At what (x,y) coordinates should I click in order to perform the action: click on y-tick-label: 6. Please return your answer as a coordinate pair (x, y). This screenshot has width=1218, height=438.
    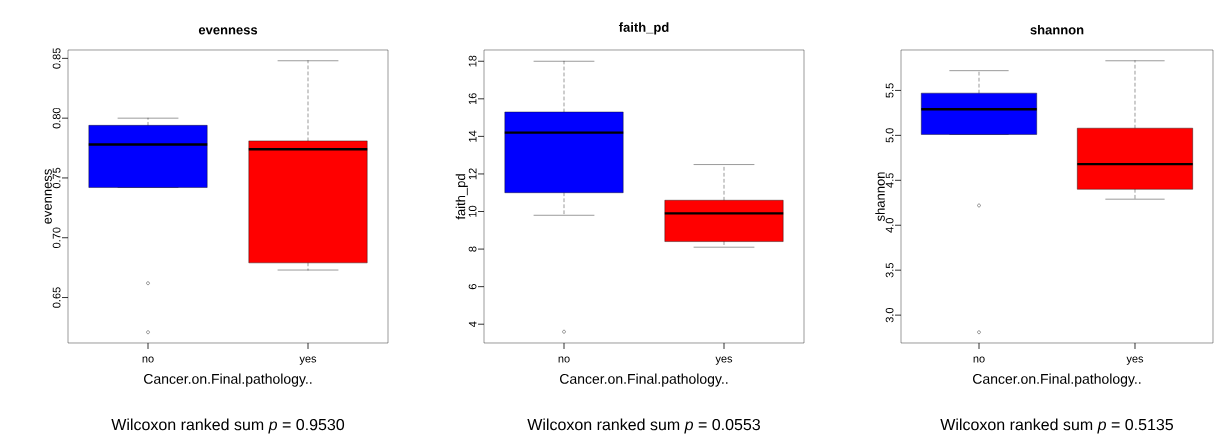
    Looking at the image, I should click on (472, 287).